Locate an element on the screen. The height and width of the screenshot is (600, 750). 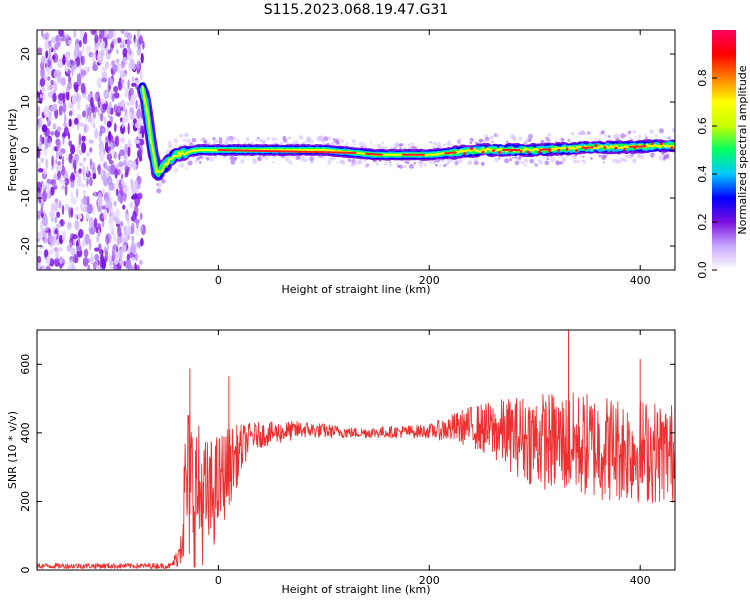
figure-title: S115.2023.068.19.47.G31 is located at coordinates (356, 10).